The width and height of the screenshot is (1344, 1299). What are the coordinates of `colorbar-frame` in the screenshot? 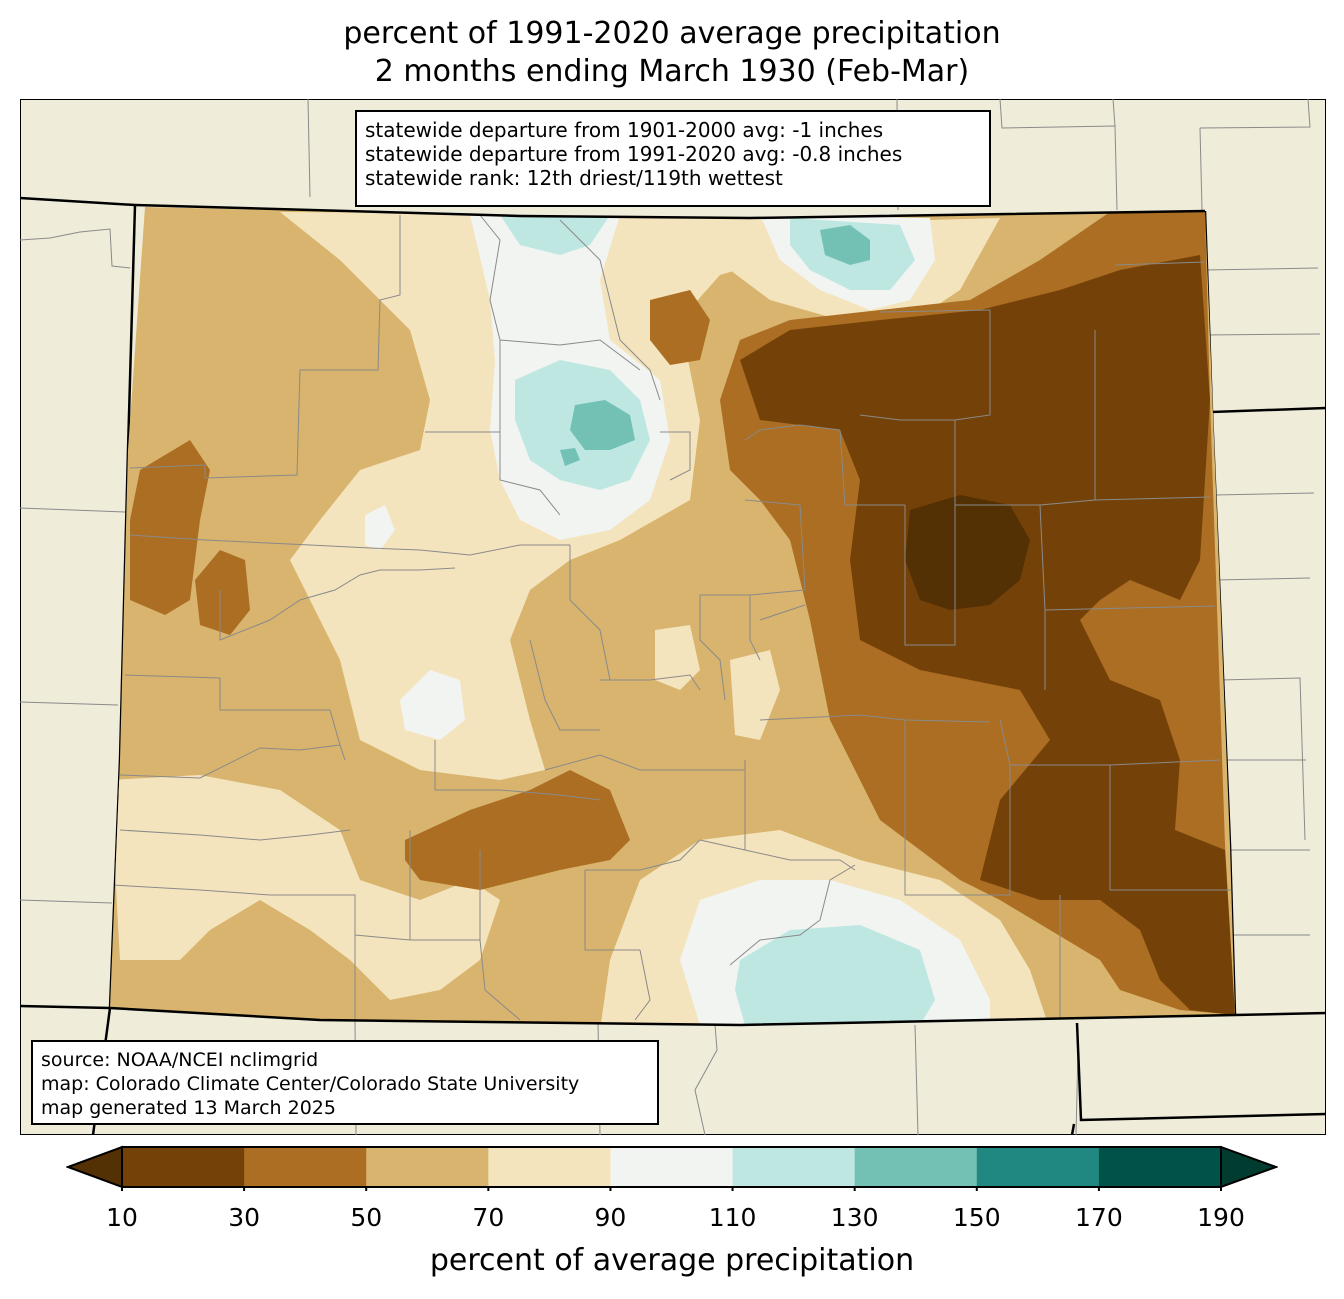 It's located at (671, 1167).